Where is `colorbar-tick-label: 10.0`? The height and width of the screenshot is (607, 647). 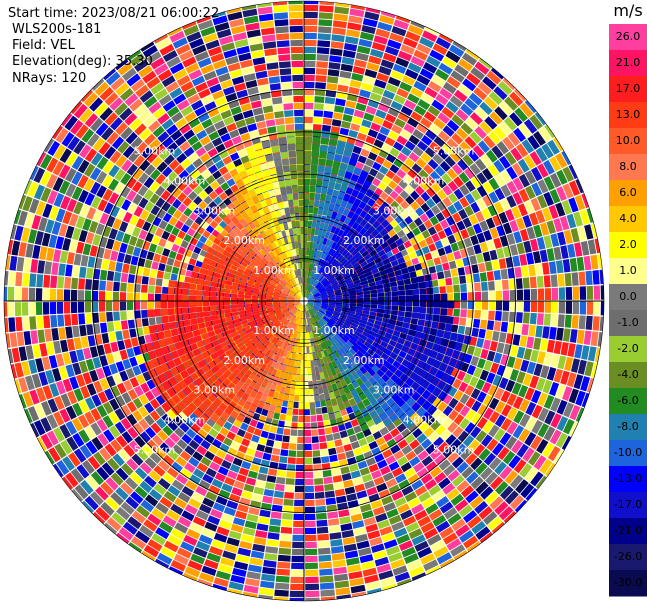 colorbar-tick-label: 10.0 is located at coordinates (628, 140).